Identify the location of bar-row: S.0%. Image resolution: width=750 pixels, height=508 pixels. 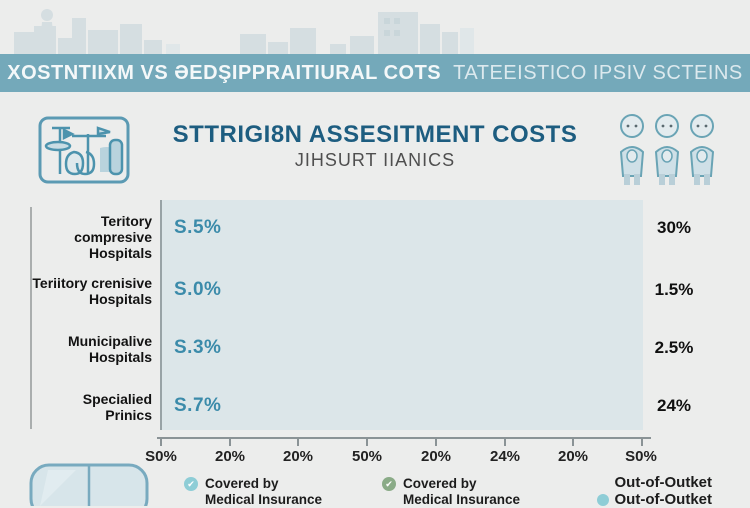
(191, 290).